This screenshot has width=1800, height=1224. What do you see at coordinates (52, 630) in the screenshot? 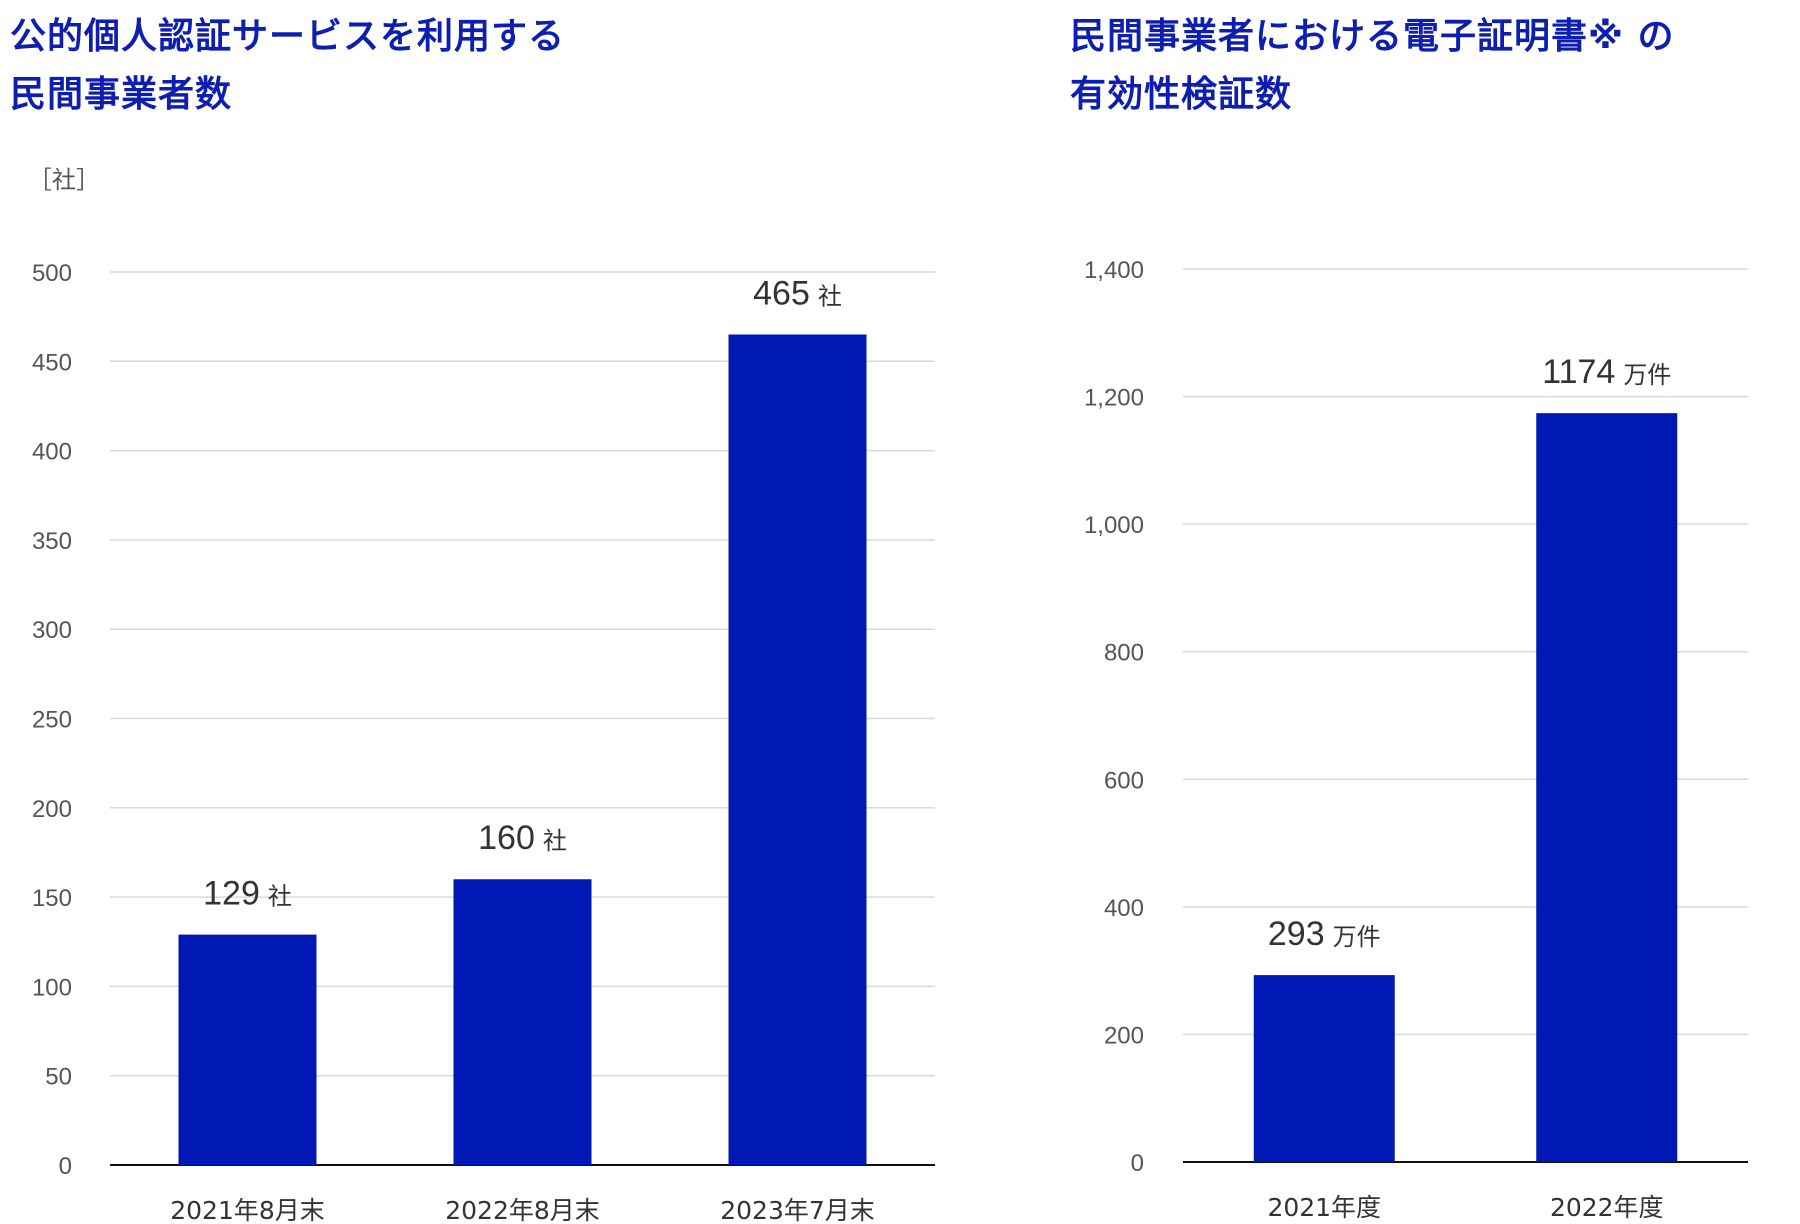
I see `y-tick-label: 300` at bounding box center [52, 630].